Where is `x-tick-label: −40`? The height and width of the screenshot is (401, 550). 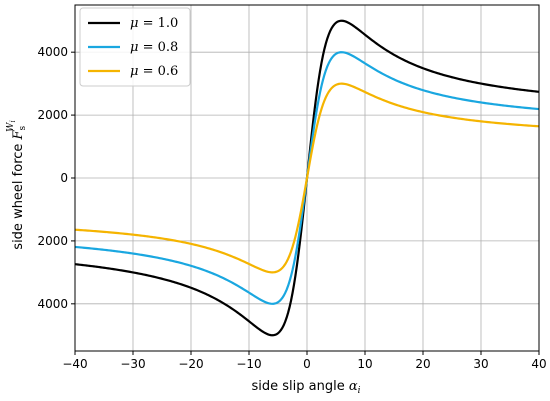
x-tick-label: −40 is located at coordinates (74, 364).